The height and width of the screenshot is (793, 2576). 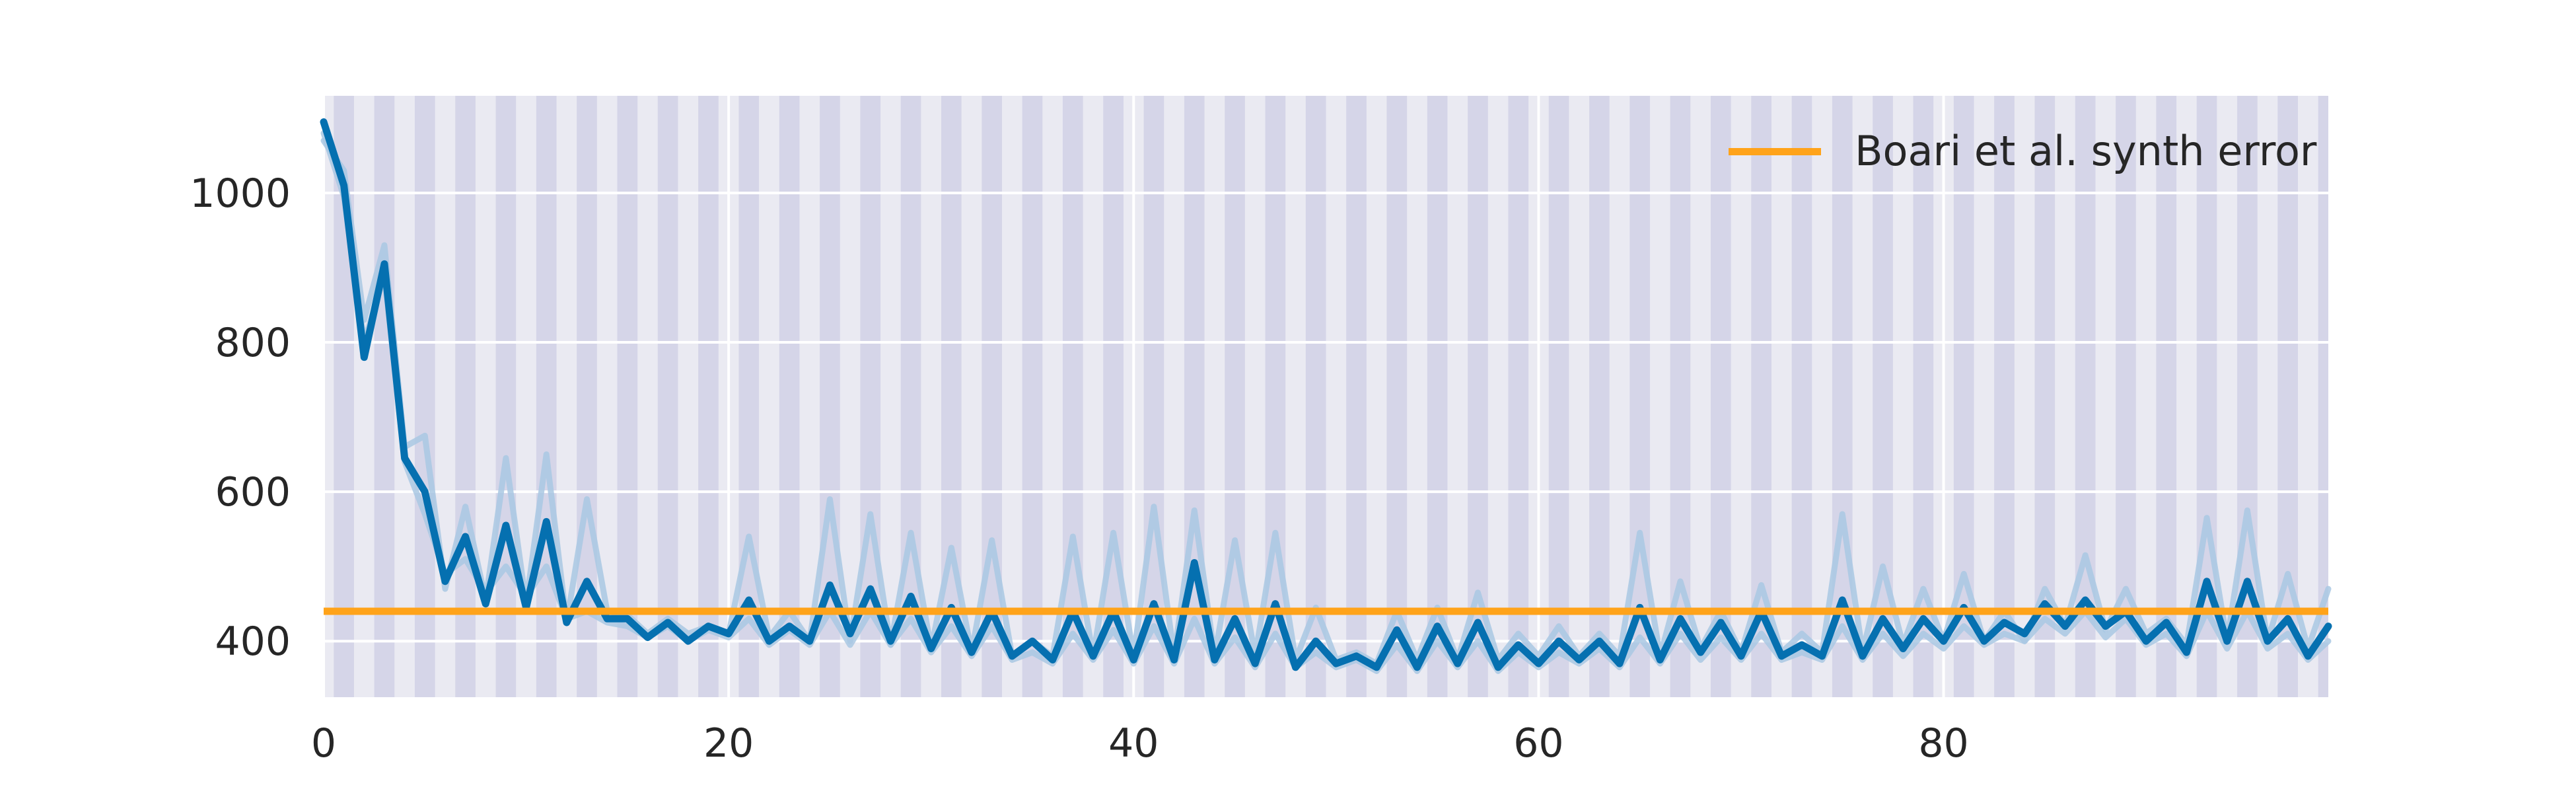 What do you see at coordinates (253, 343) in the screenshot?
I see `y-tick-label: 800` at bounding box center [253, 343].